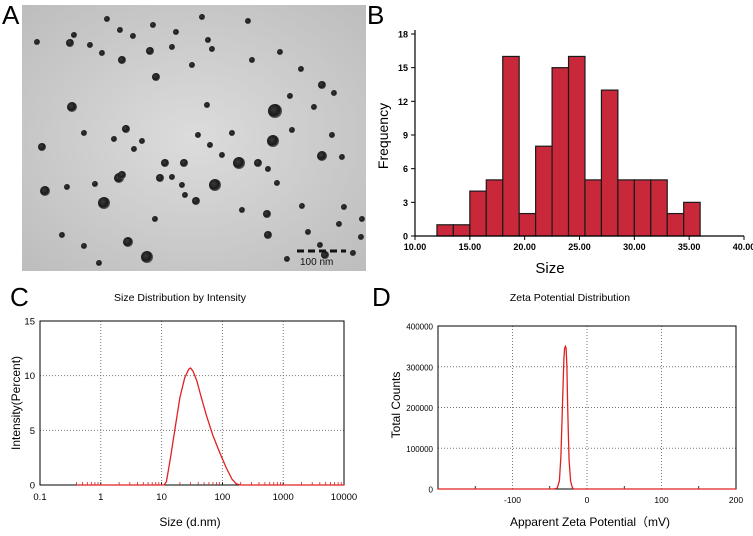 This screenshot has height=536, width=753. What do you see at coordinates (590, 522) in the screenshot?
I see `x-axis-label: Apparent Zeta Potential（mV)` at bounding box center [590, 522].